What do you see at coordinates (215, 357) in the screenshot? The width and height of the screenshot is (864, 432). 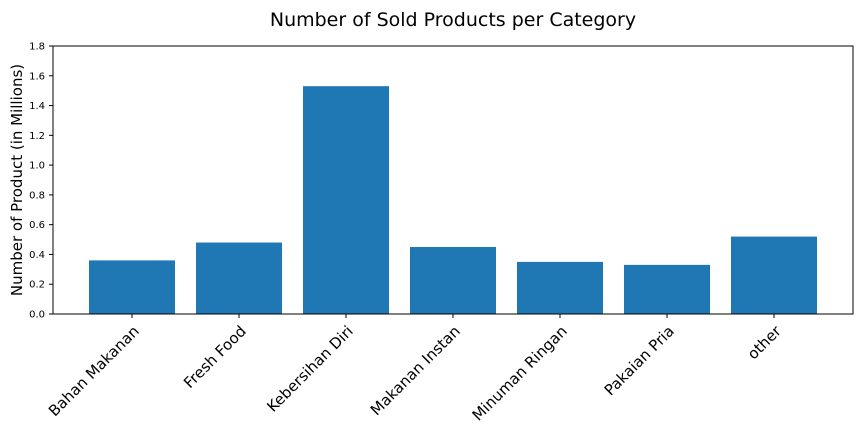 I see `x-tick-label: Fresh Food` at bounding box center [215, 357].